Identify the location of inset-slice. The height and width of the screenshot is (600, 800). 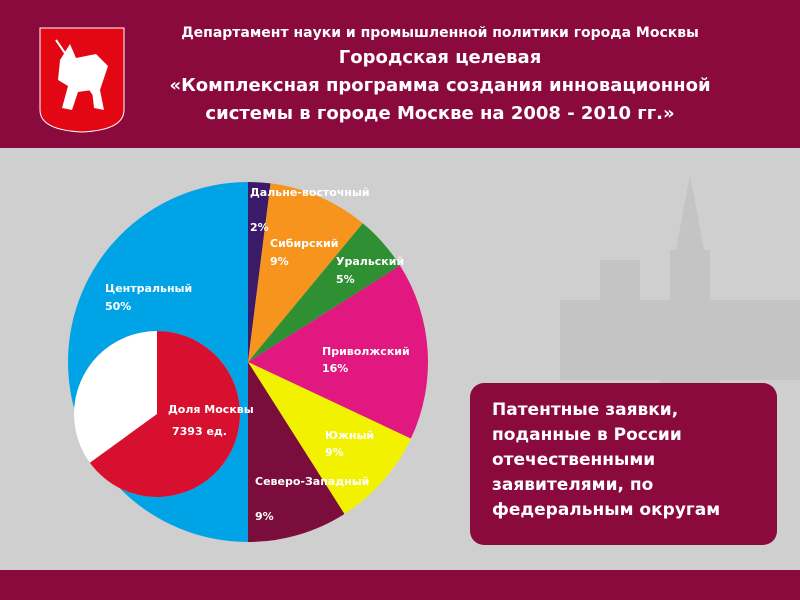
(165, 414).